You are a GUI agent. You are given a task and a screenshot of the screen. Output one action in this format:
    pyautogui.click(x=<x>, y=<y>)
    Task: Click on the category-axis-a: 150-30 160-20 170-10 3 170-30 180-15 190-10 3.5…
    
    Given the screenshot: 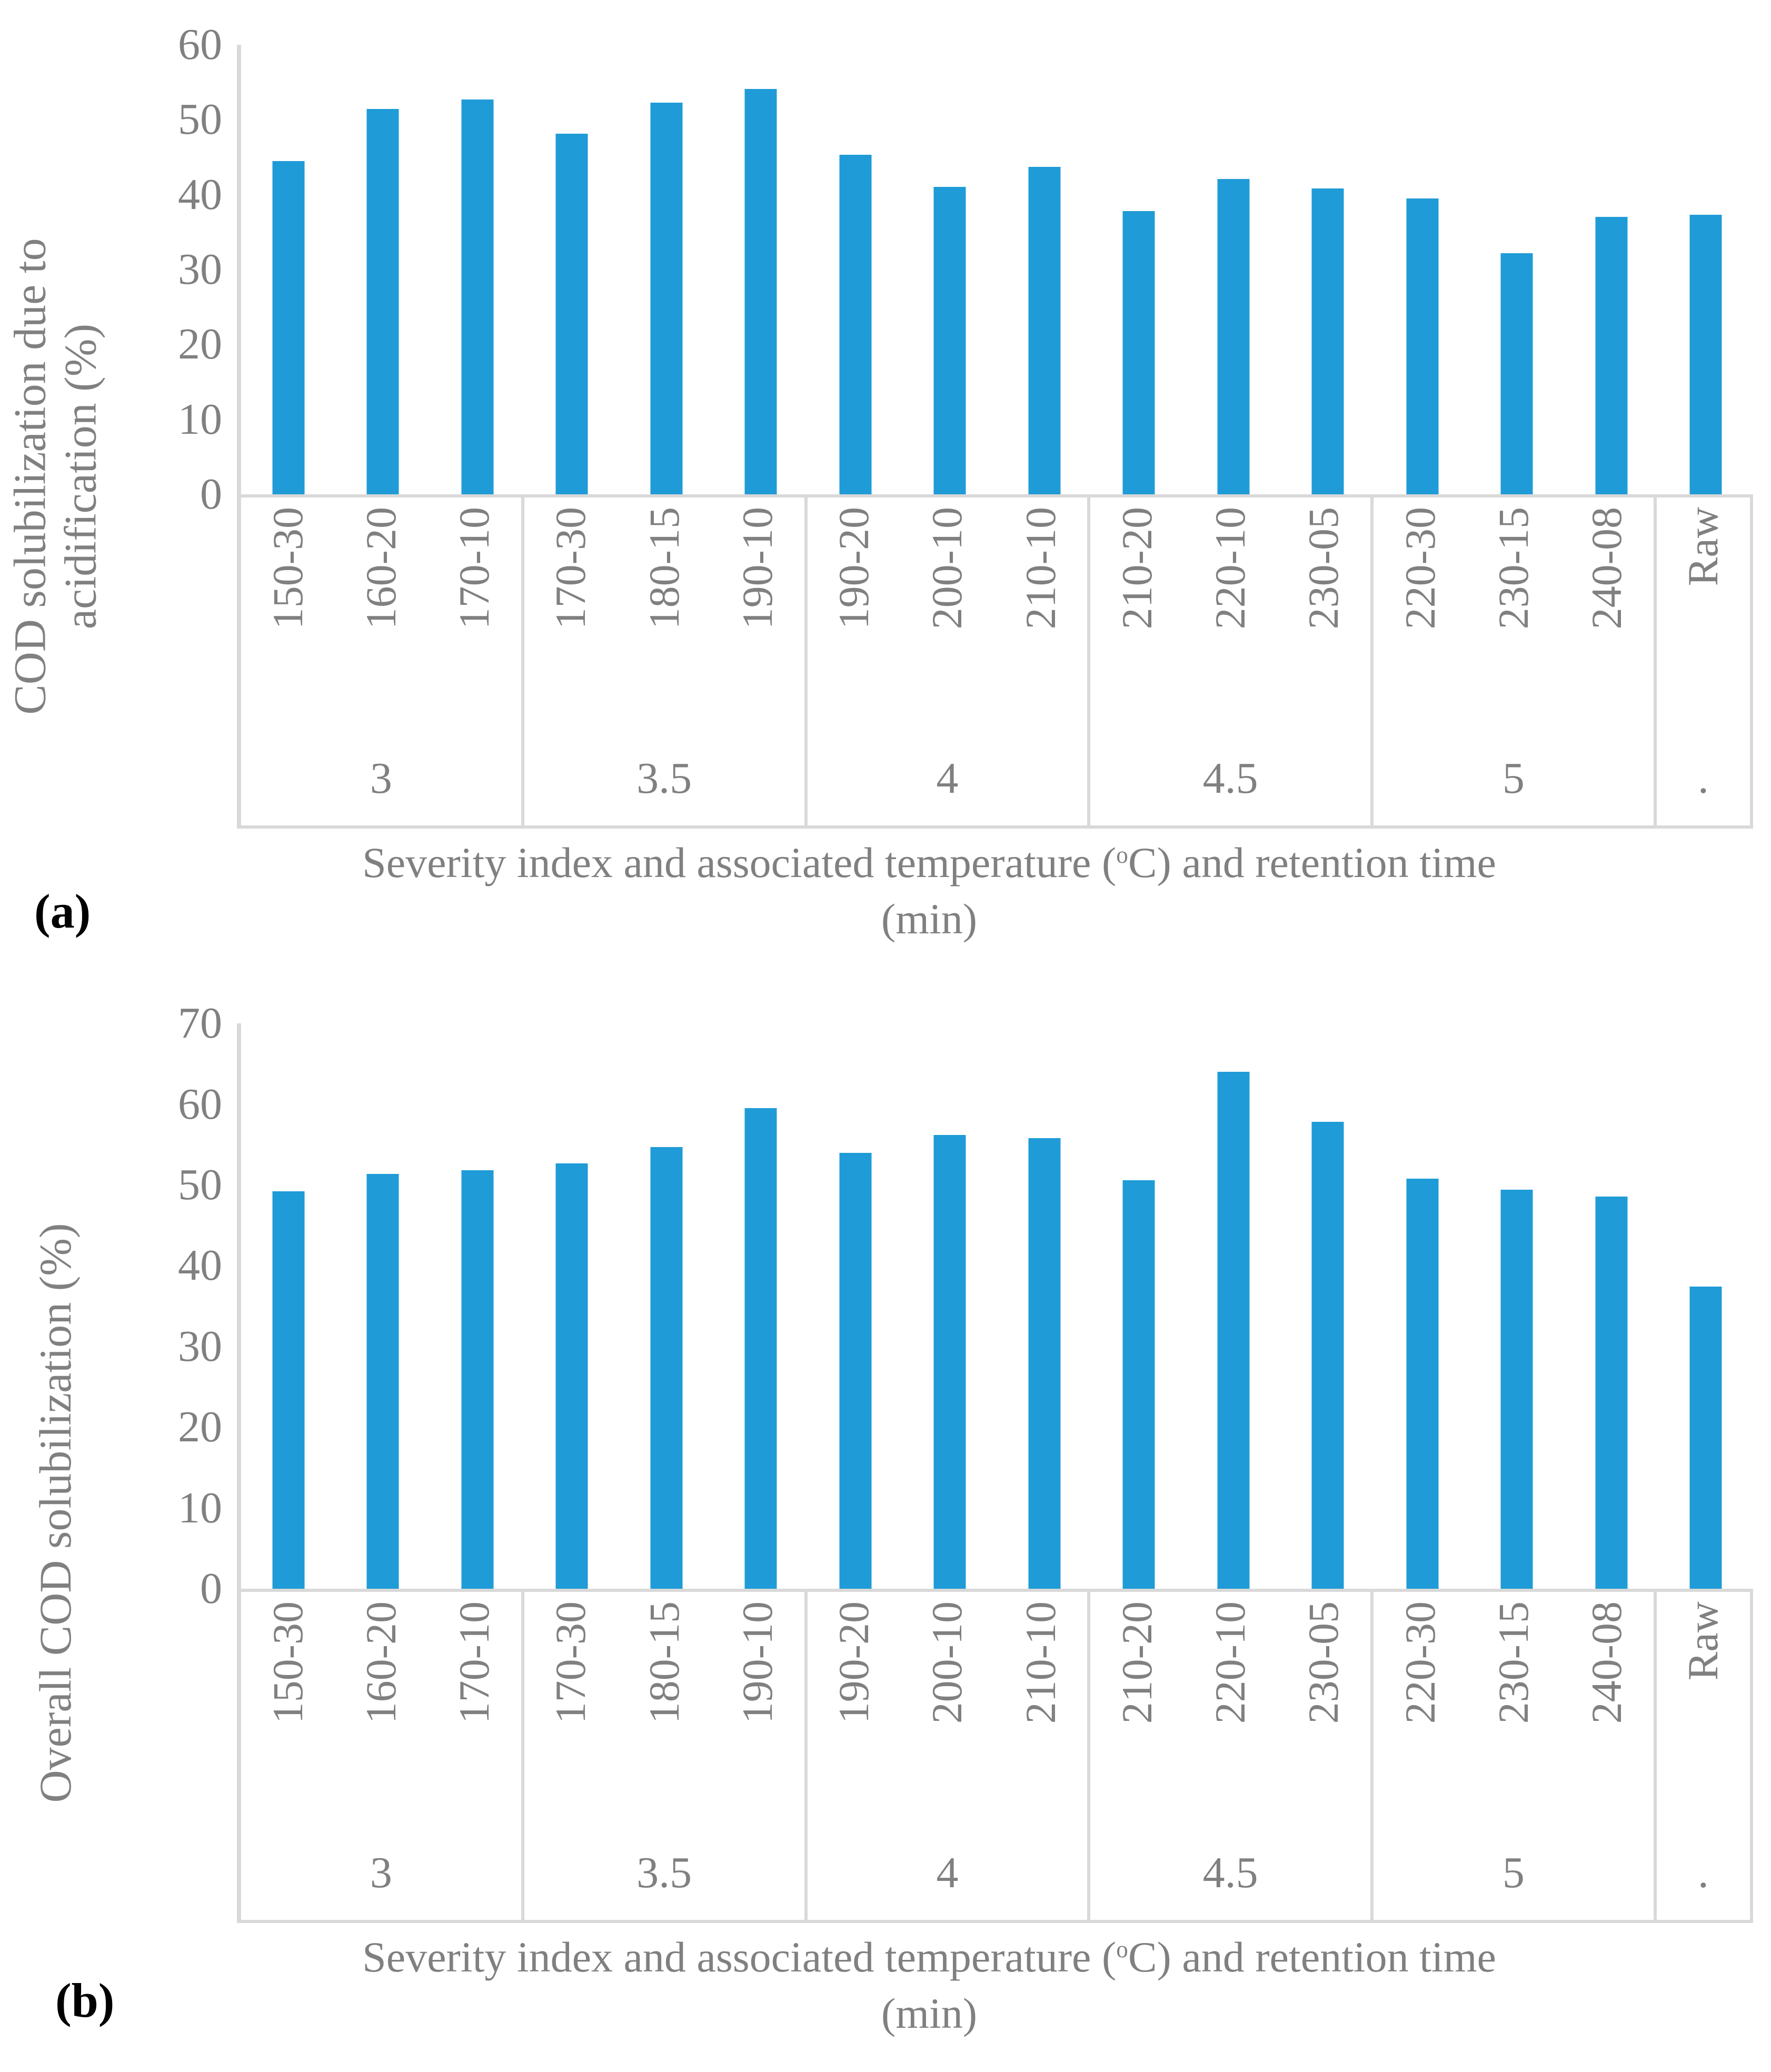 What is the action you would take?
    pyautogui.click(x=995, y=663)
    